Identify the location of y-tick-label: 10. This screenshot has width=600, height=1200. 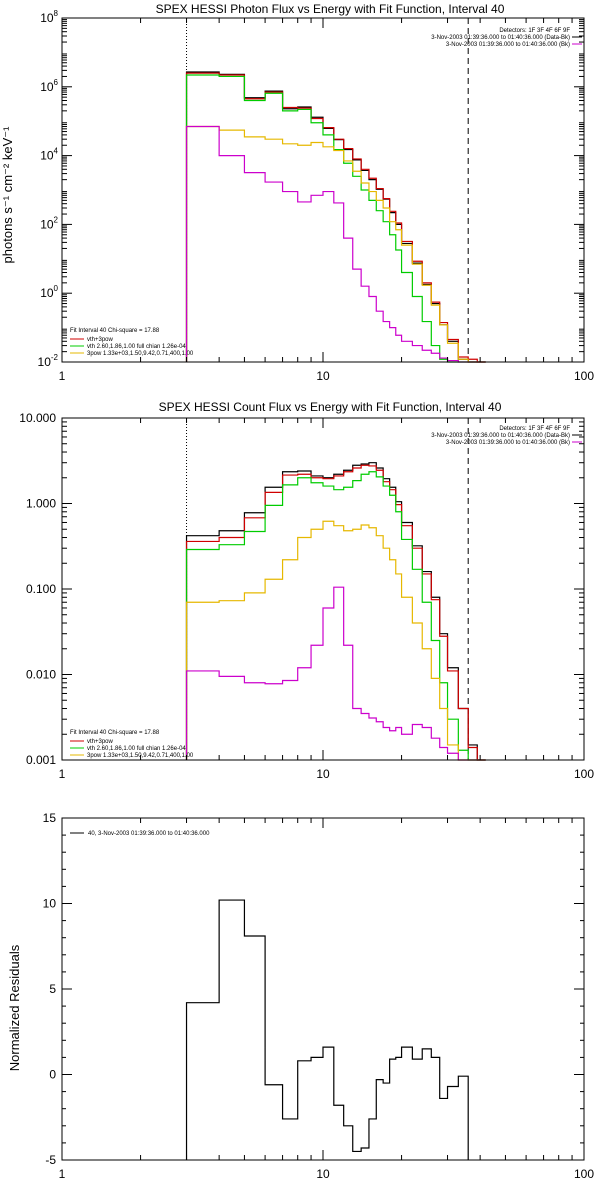
(50, 904).